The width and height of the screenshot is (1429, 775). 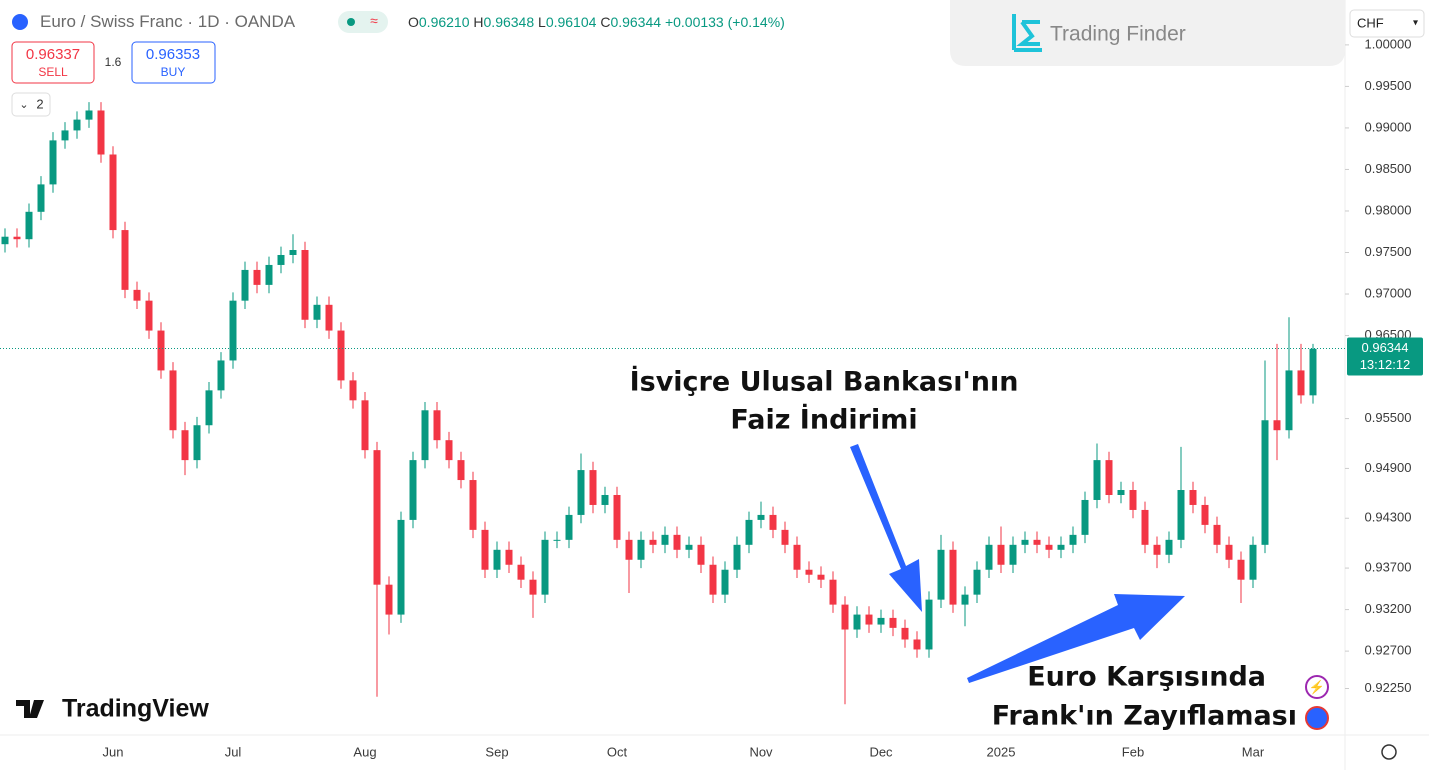 What do you see at coordinates (173, 54) in the screenshot?
I see `buy-price: 0.96353` at bounding box center [173, 54].